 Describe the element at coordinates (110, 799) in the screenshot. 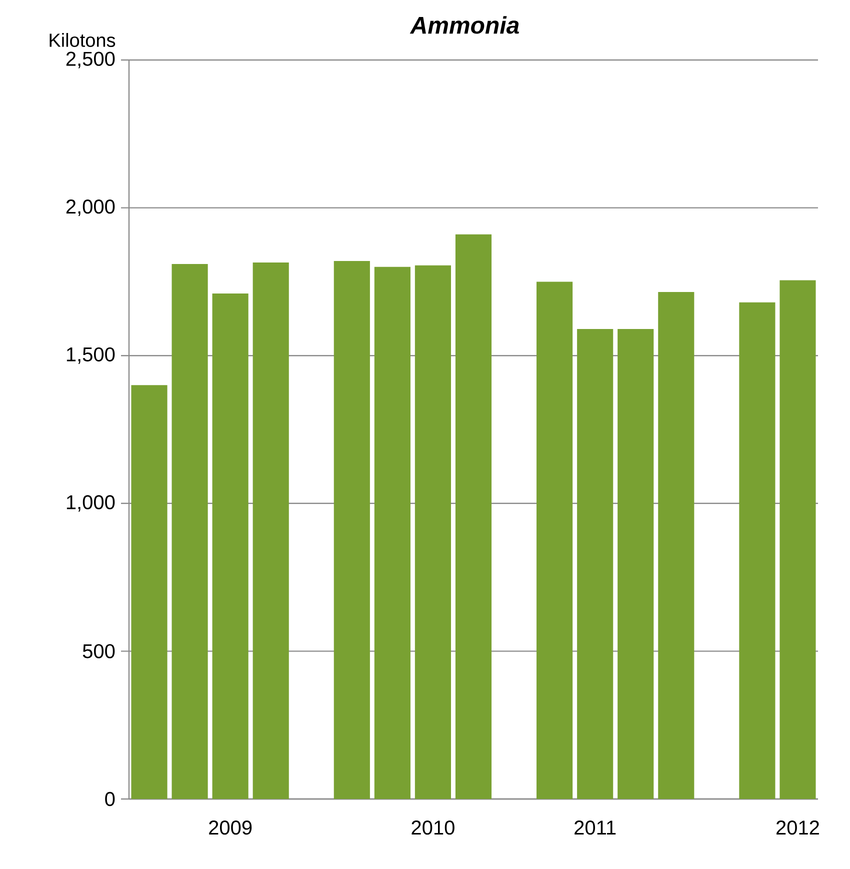

I see `y-tick-label: 0` at that location.